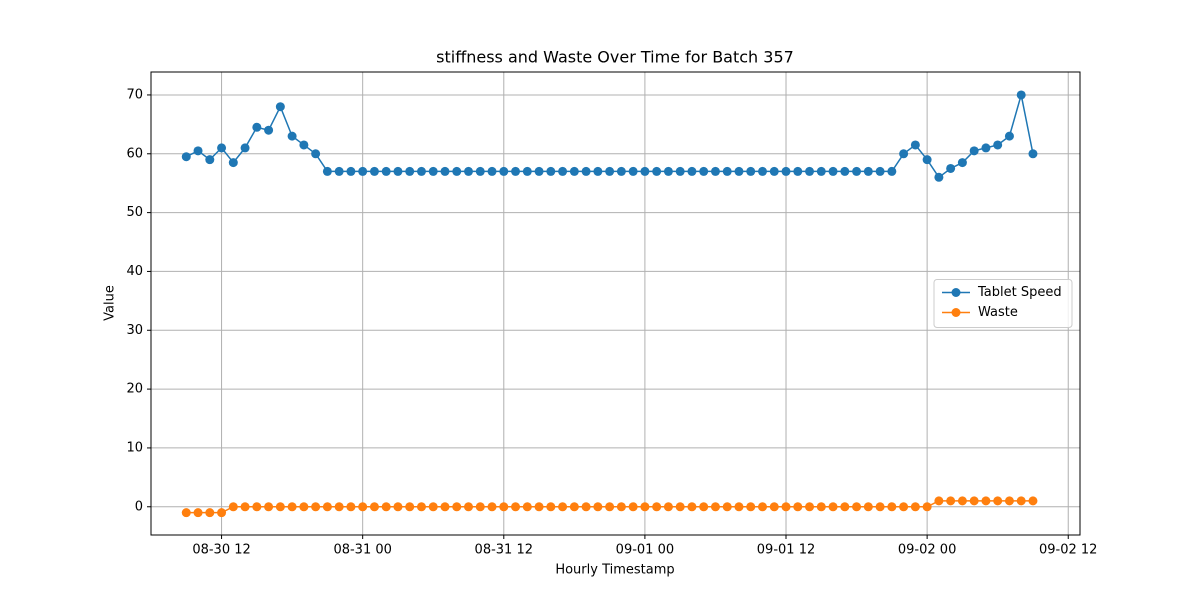  What do you see at coordinates (1003, 303) in the screenshot?
I see `legend-box` at bounding box center [1003, 303].